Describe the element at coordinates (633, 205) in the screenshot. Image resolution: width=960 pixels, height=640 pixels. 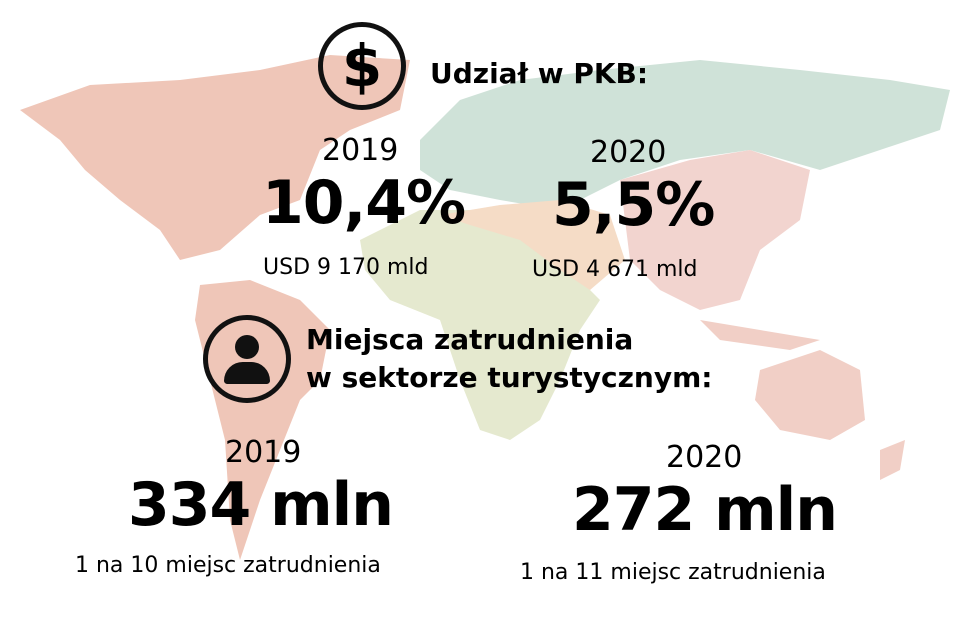
I see `gdp-2020-value: 5,5%` at that location.